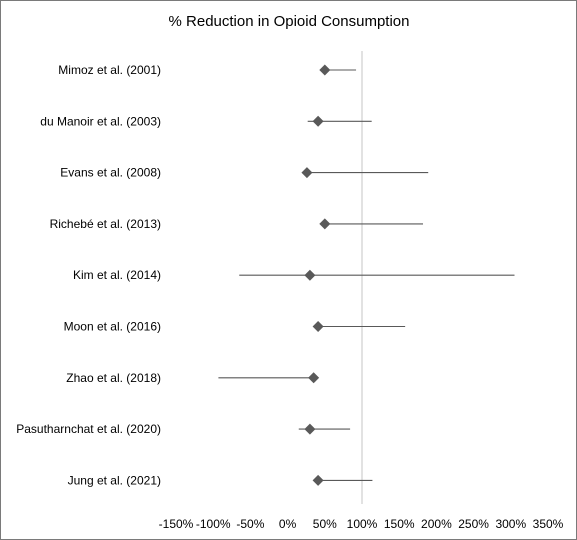  Describe the element at coordinates (176, 524) in the screenshot. I see `x-tick-label: -150%` at that location.